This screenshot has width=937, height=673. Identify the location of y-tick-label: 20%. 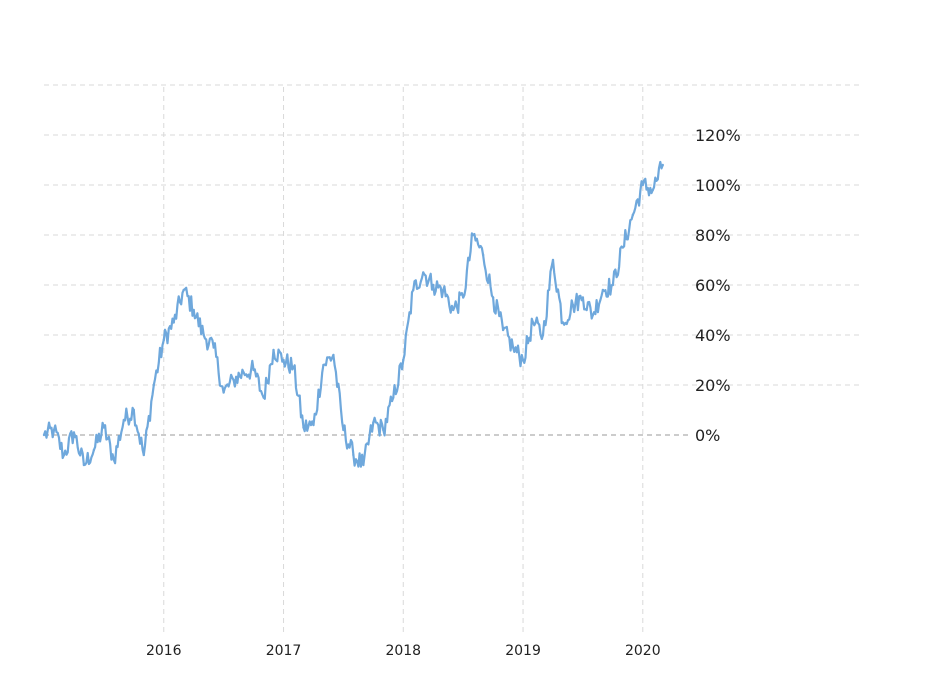
(713, 385).